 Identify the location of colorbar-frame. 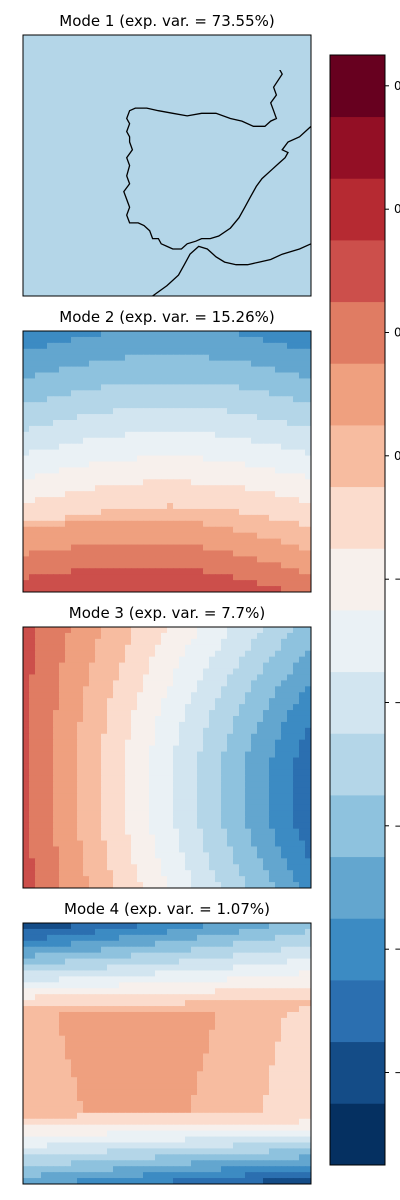
(357, 610).